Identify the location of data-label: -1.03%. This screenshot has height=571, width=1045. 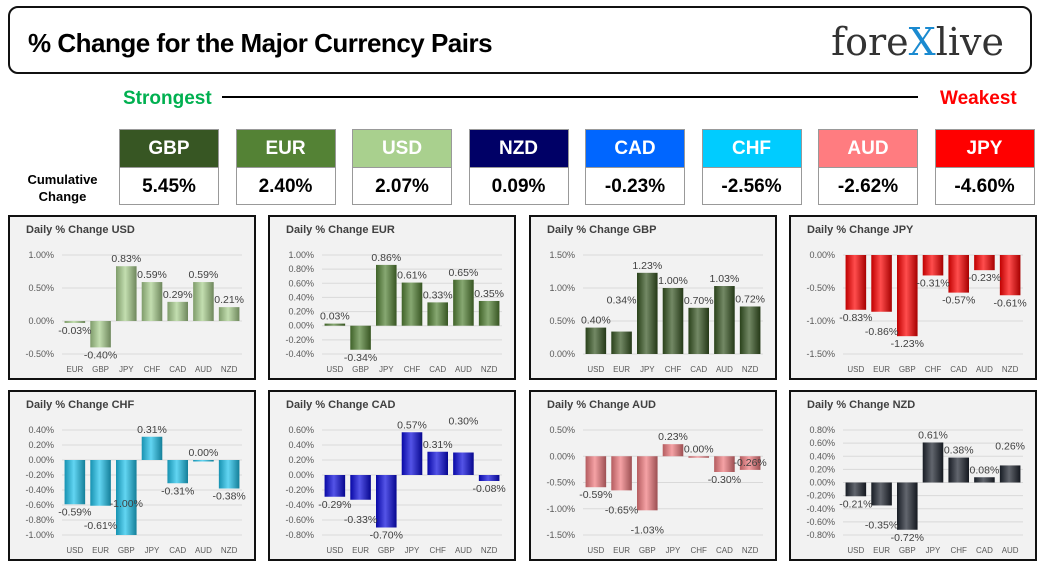
(647, 530).